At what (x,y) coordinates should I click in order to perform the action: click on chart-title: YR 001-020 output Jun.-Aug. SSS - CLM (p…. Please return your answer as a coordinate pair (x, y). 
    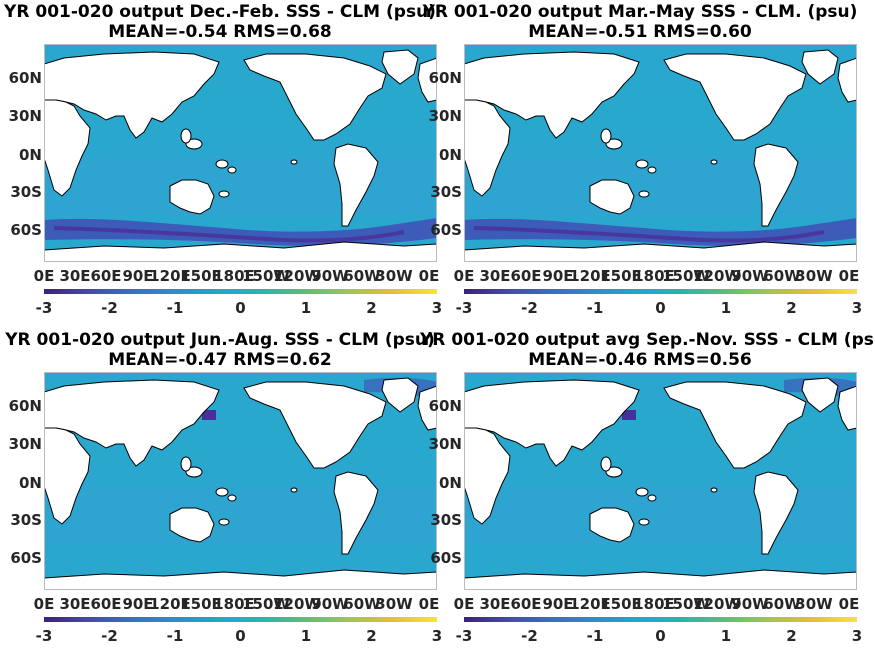
    Looking at the image, I should click on (220, 350).